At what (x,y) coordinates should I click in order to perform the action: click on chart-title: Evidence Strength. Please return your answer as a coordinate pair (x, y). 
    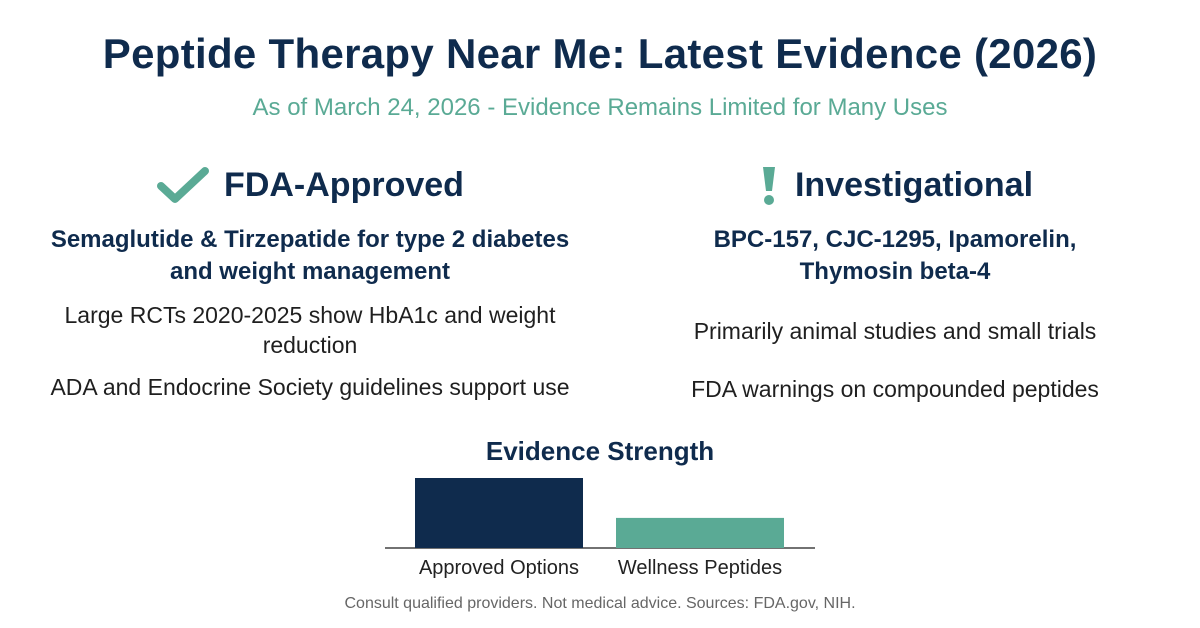
    Looking at the image, I should click on (600, 451).